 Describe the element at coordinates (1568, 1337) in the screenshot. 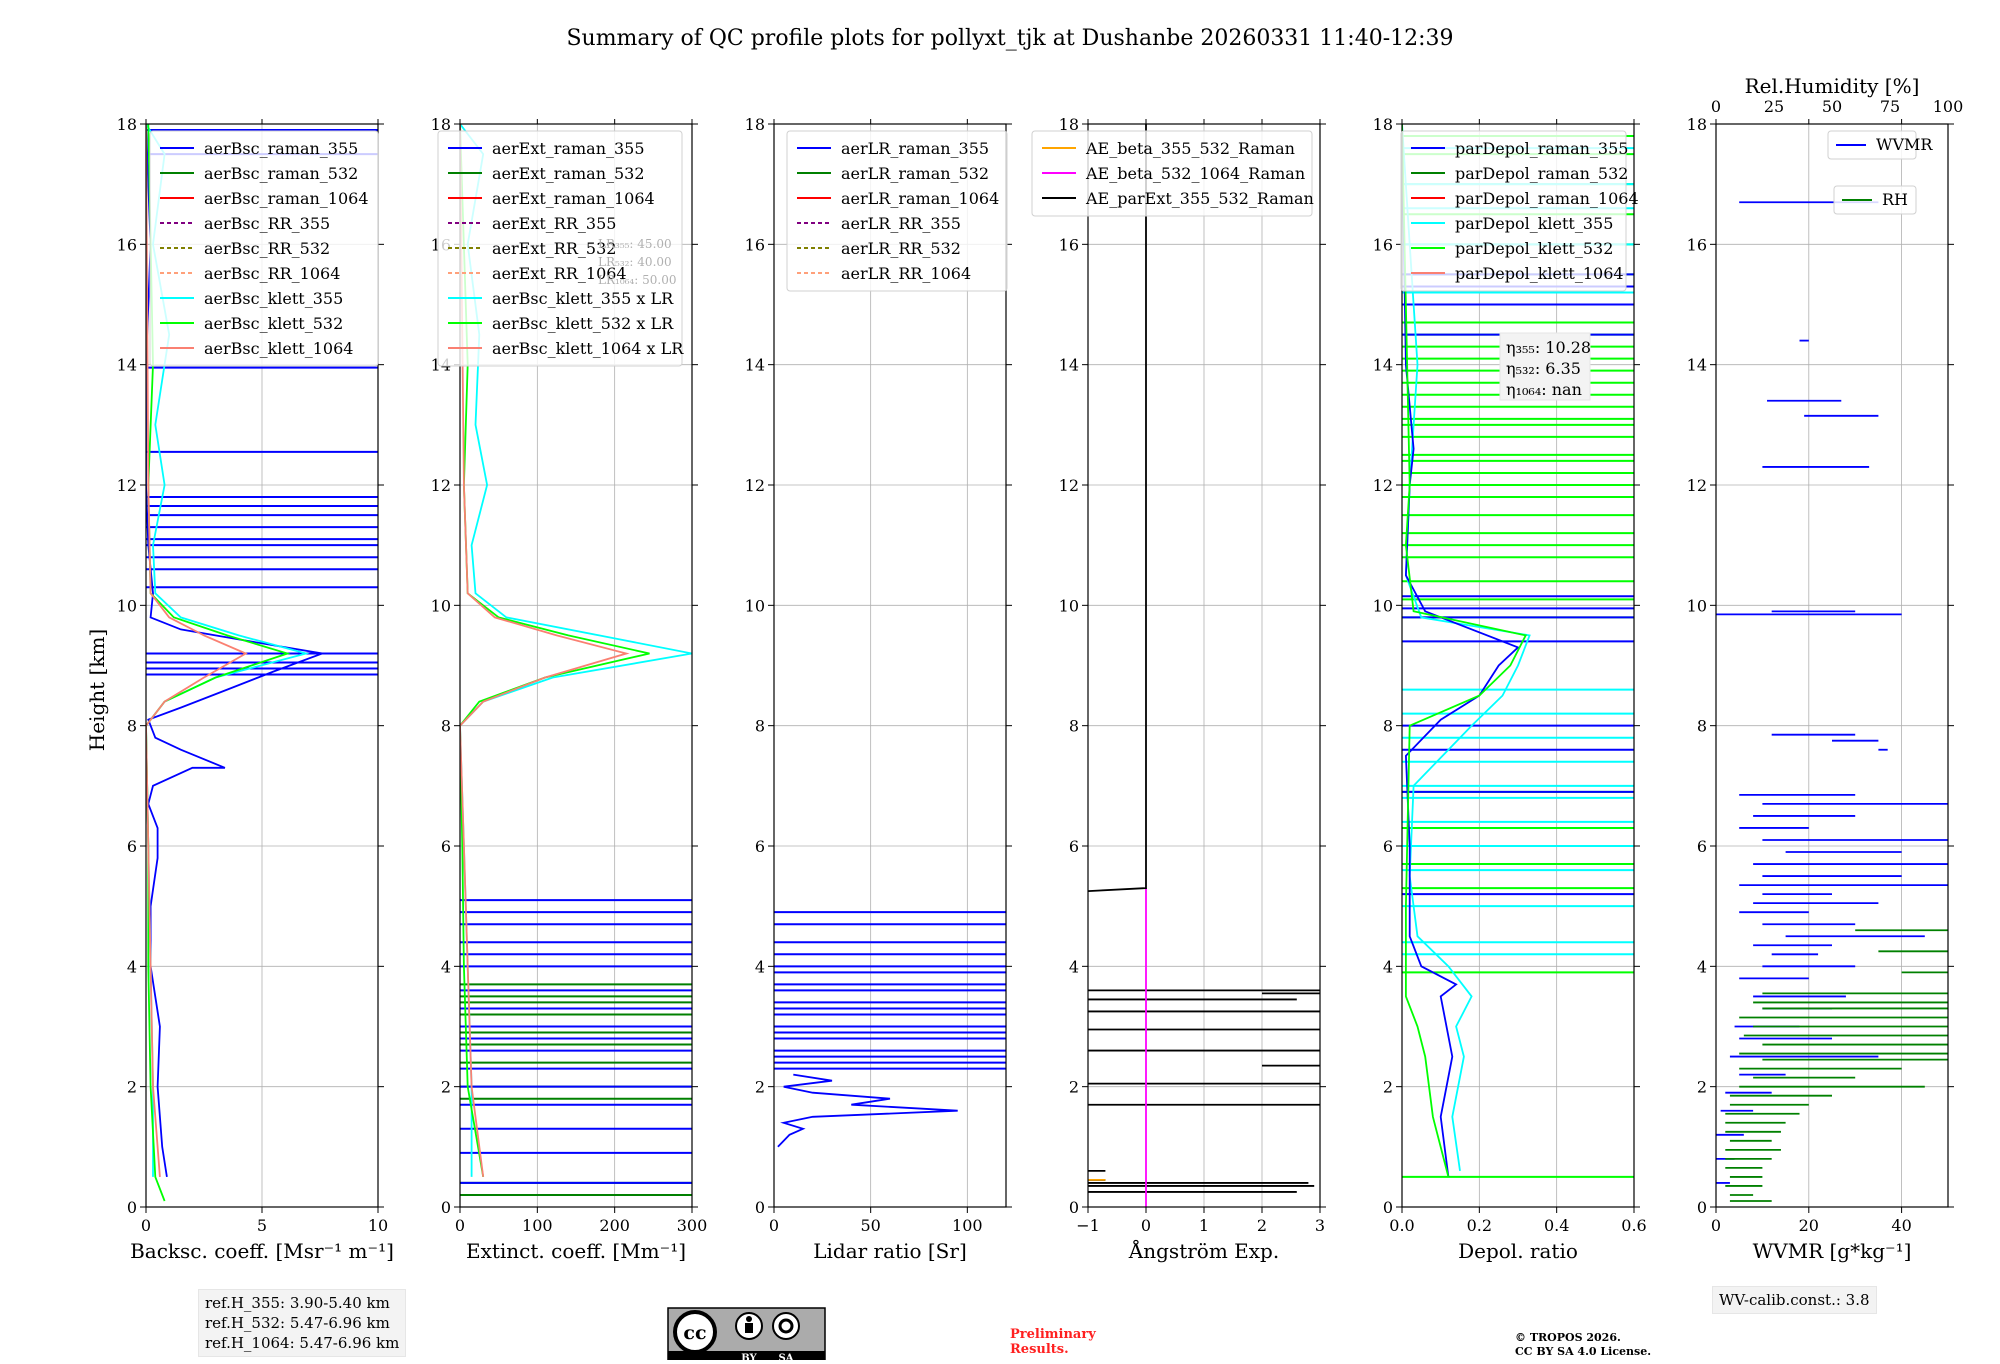

I see `copyright-line1: © TROPOS 2026.` at that location.